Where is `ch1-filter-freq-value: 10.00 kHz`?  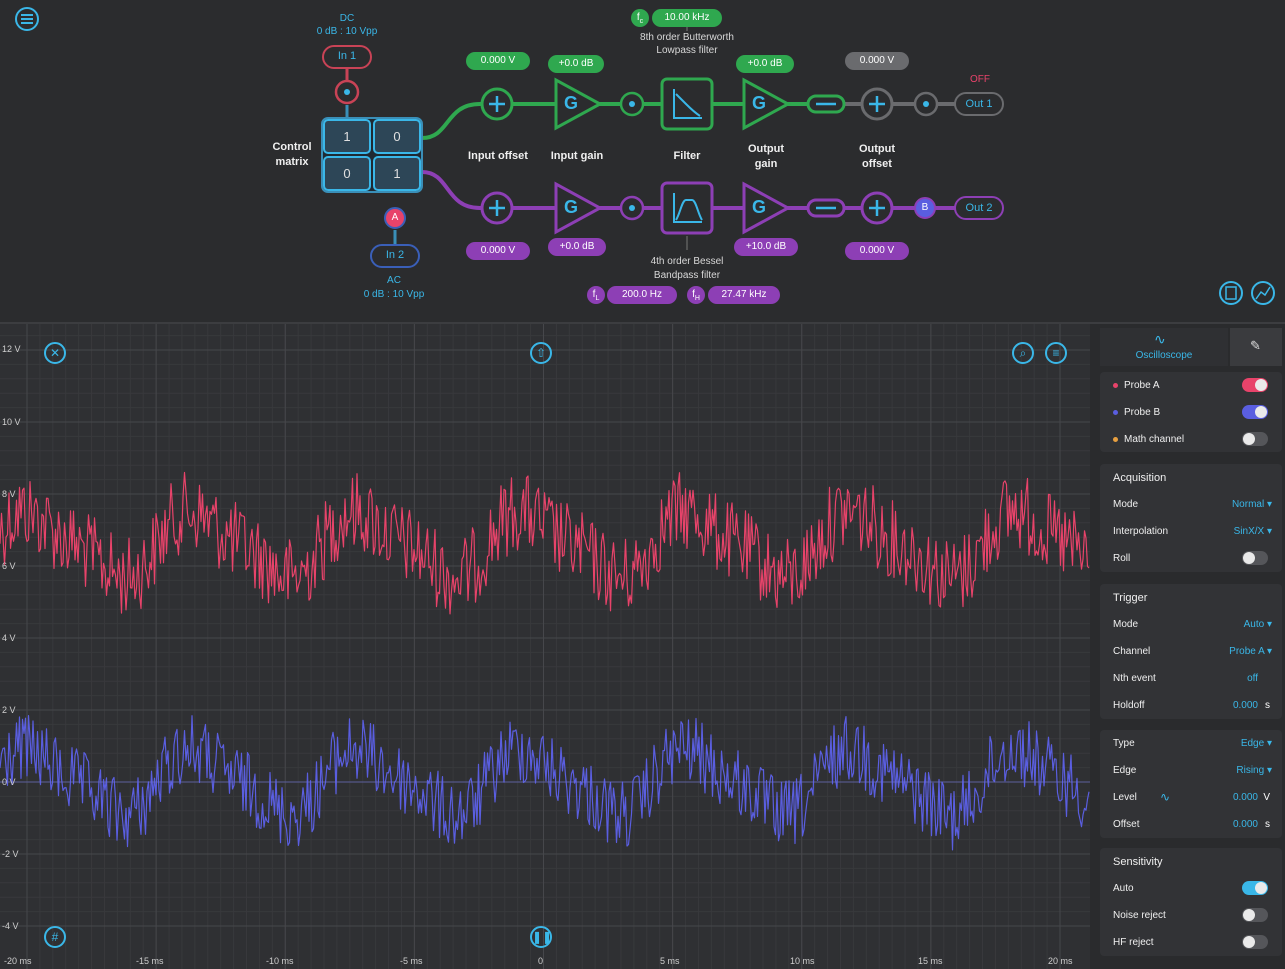 ch1-filter-freq-value: 10.00 kHz is located at coordinates (687, 18).